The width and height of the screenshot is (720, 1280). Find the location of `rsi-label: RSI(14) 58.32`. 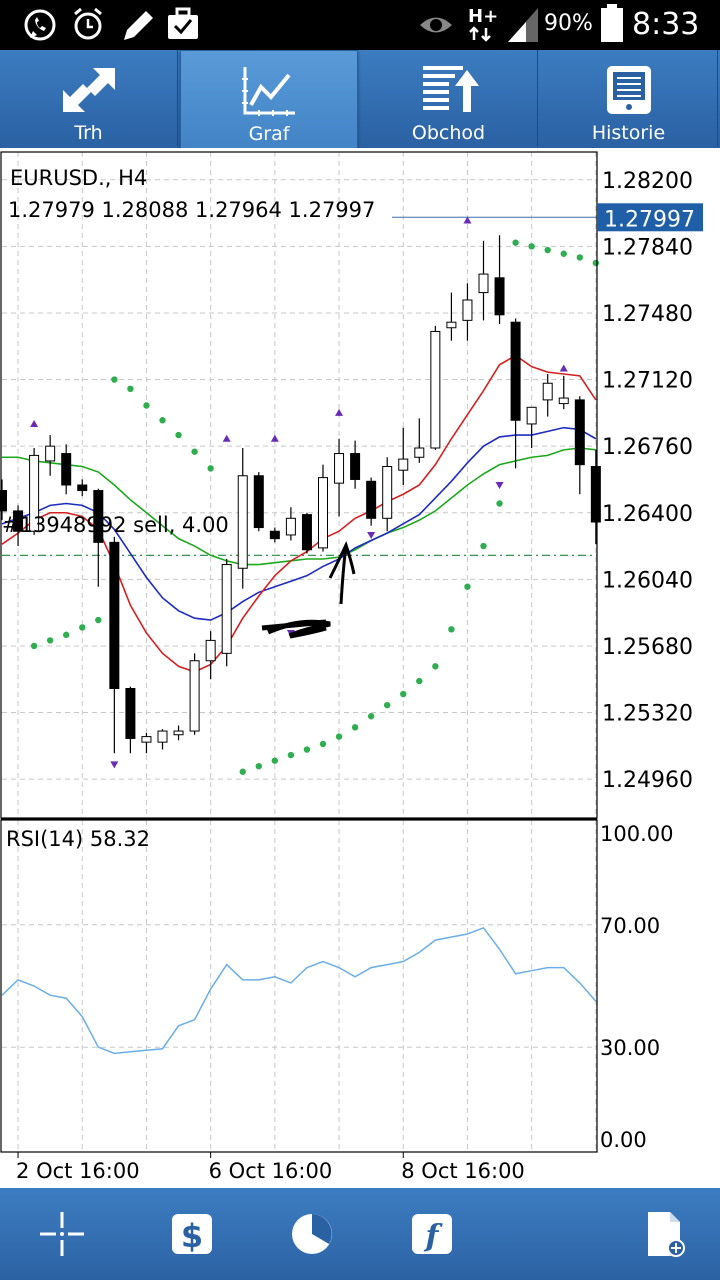

rsi-label: RSI(14) 58.32 is located at coordinates (78, 839).